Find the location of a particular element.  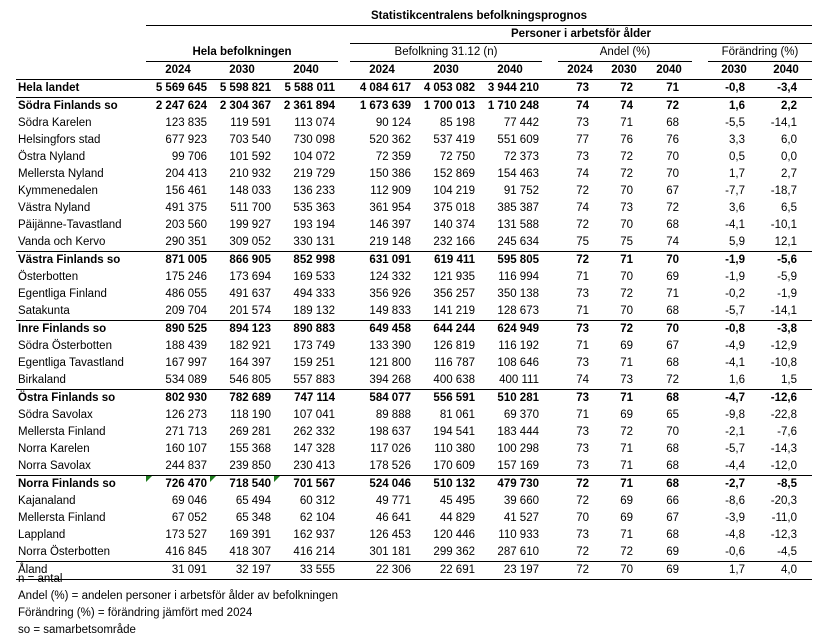

cell-share-2040: 66 is located at coordinates (672, 501).